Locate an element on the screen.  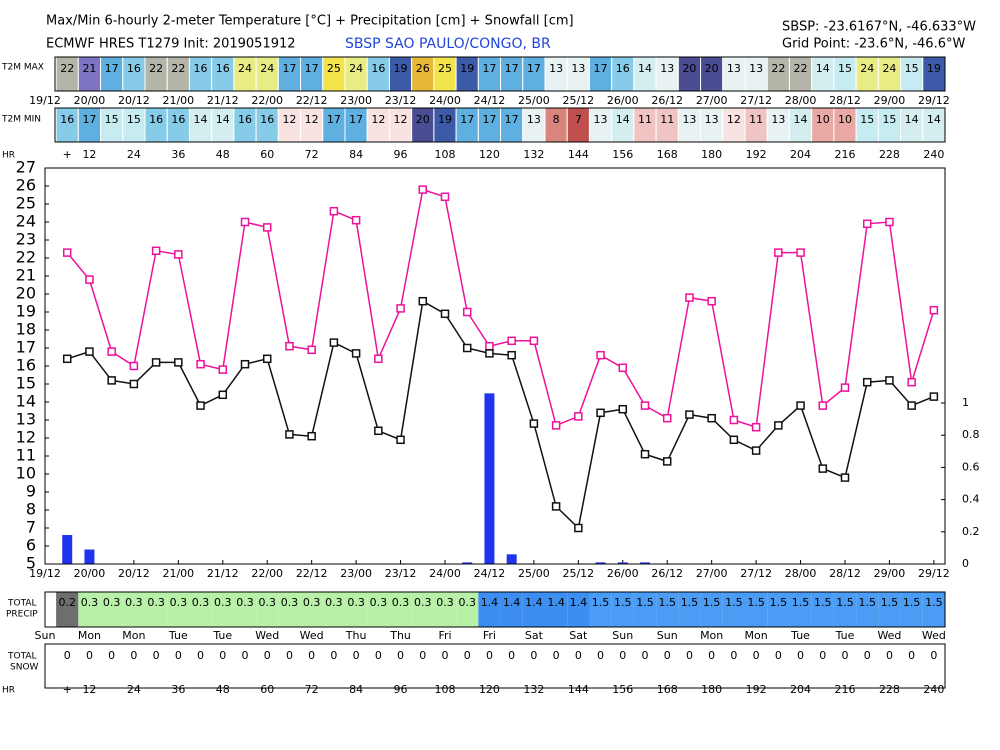
x-tick-label: 24/12 is located at coordinates (490, 573).